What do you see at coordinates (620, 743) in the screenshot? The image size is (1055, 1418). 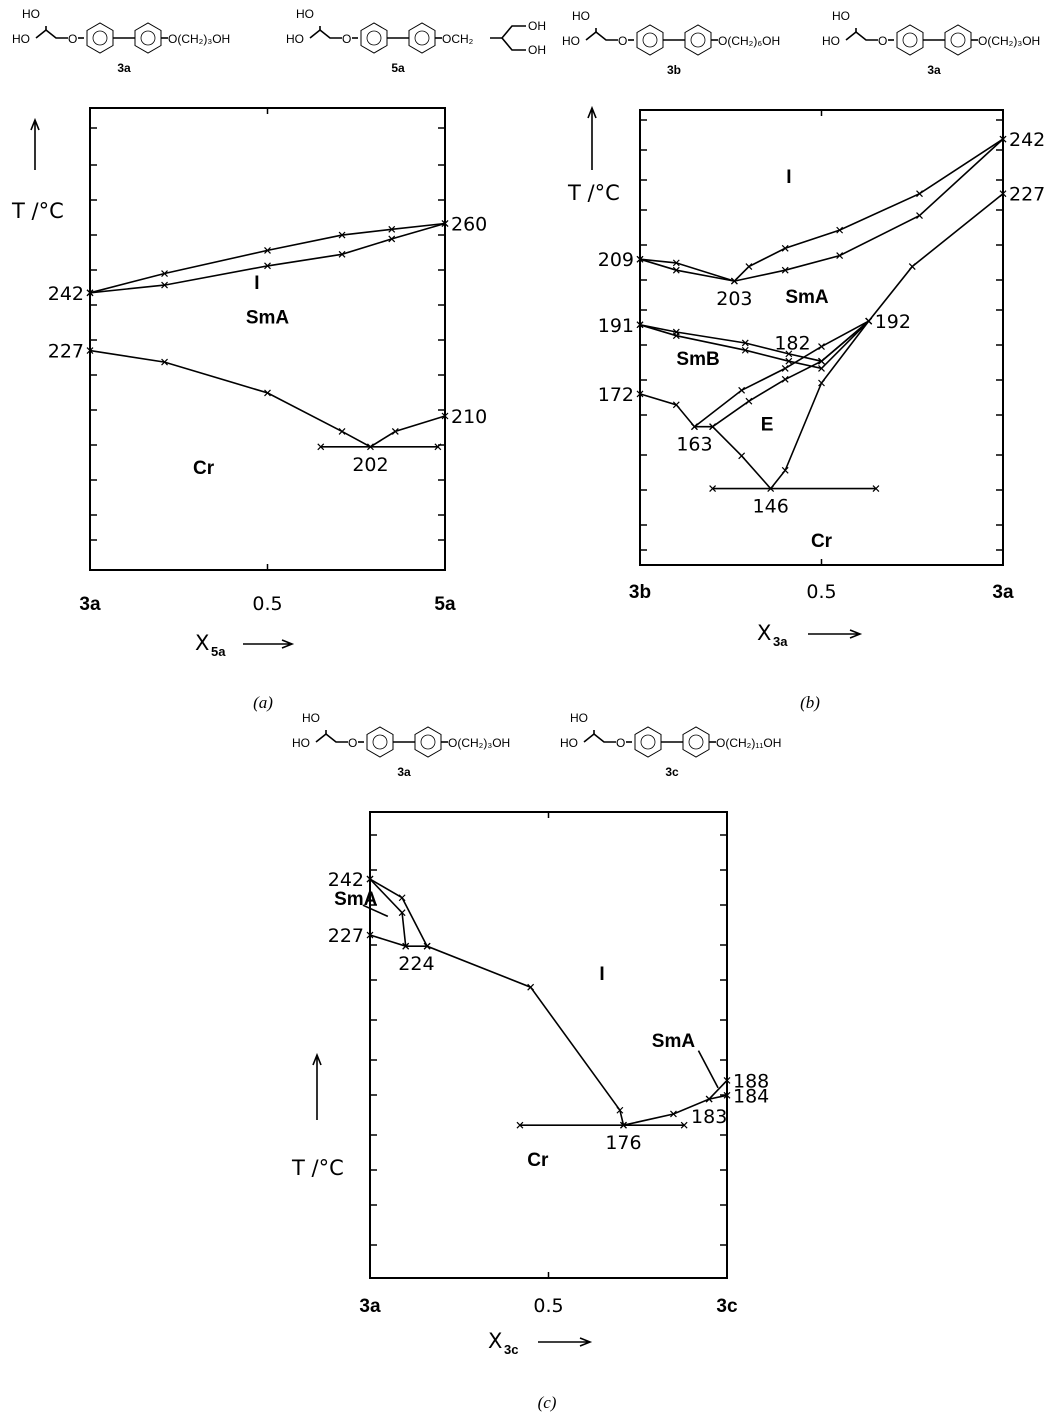 I see `ether-oxygen: O` at bounding box center [620, 743].